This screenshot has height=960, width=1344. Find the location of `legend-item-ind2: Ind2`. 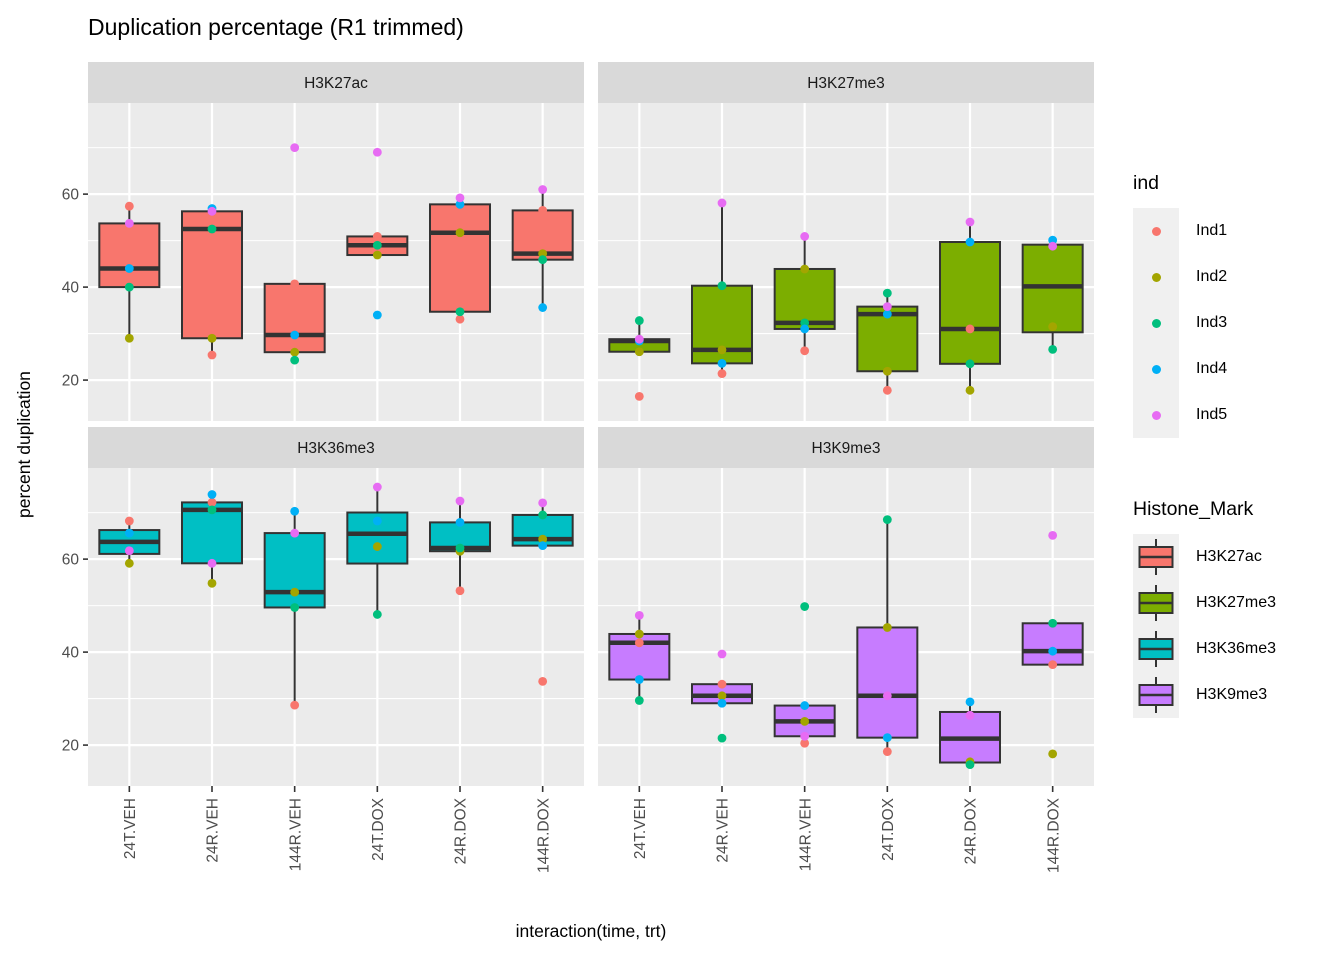

legend-item-ind2: Ind2 is located at coordinates (1180, 277).